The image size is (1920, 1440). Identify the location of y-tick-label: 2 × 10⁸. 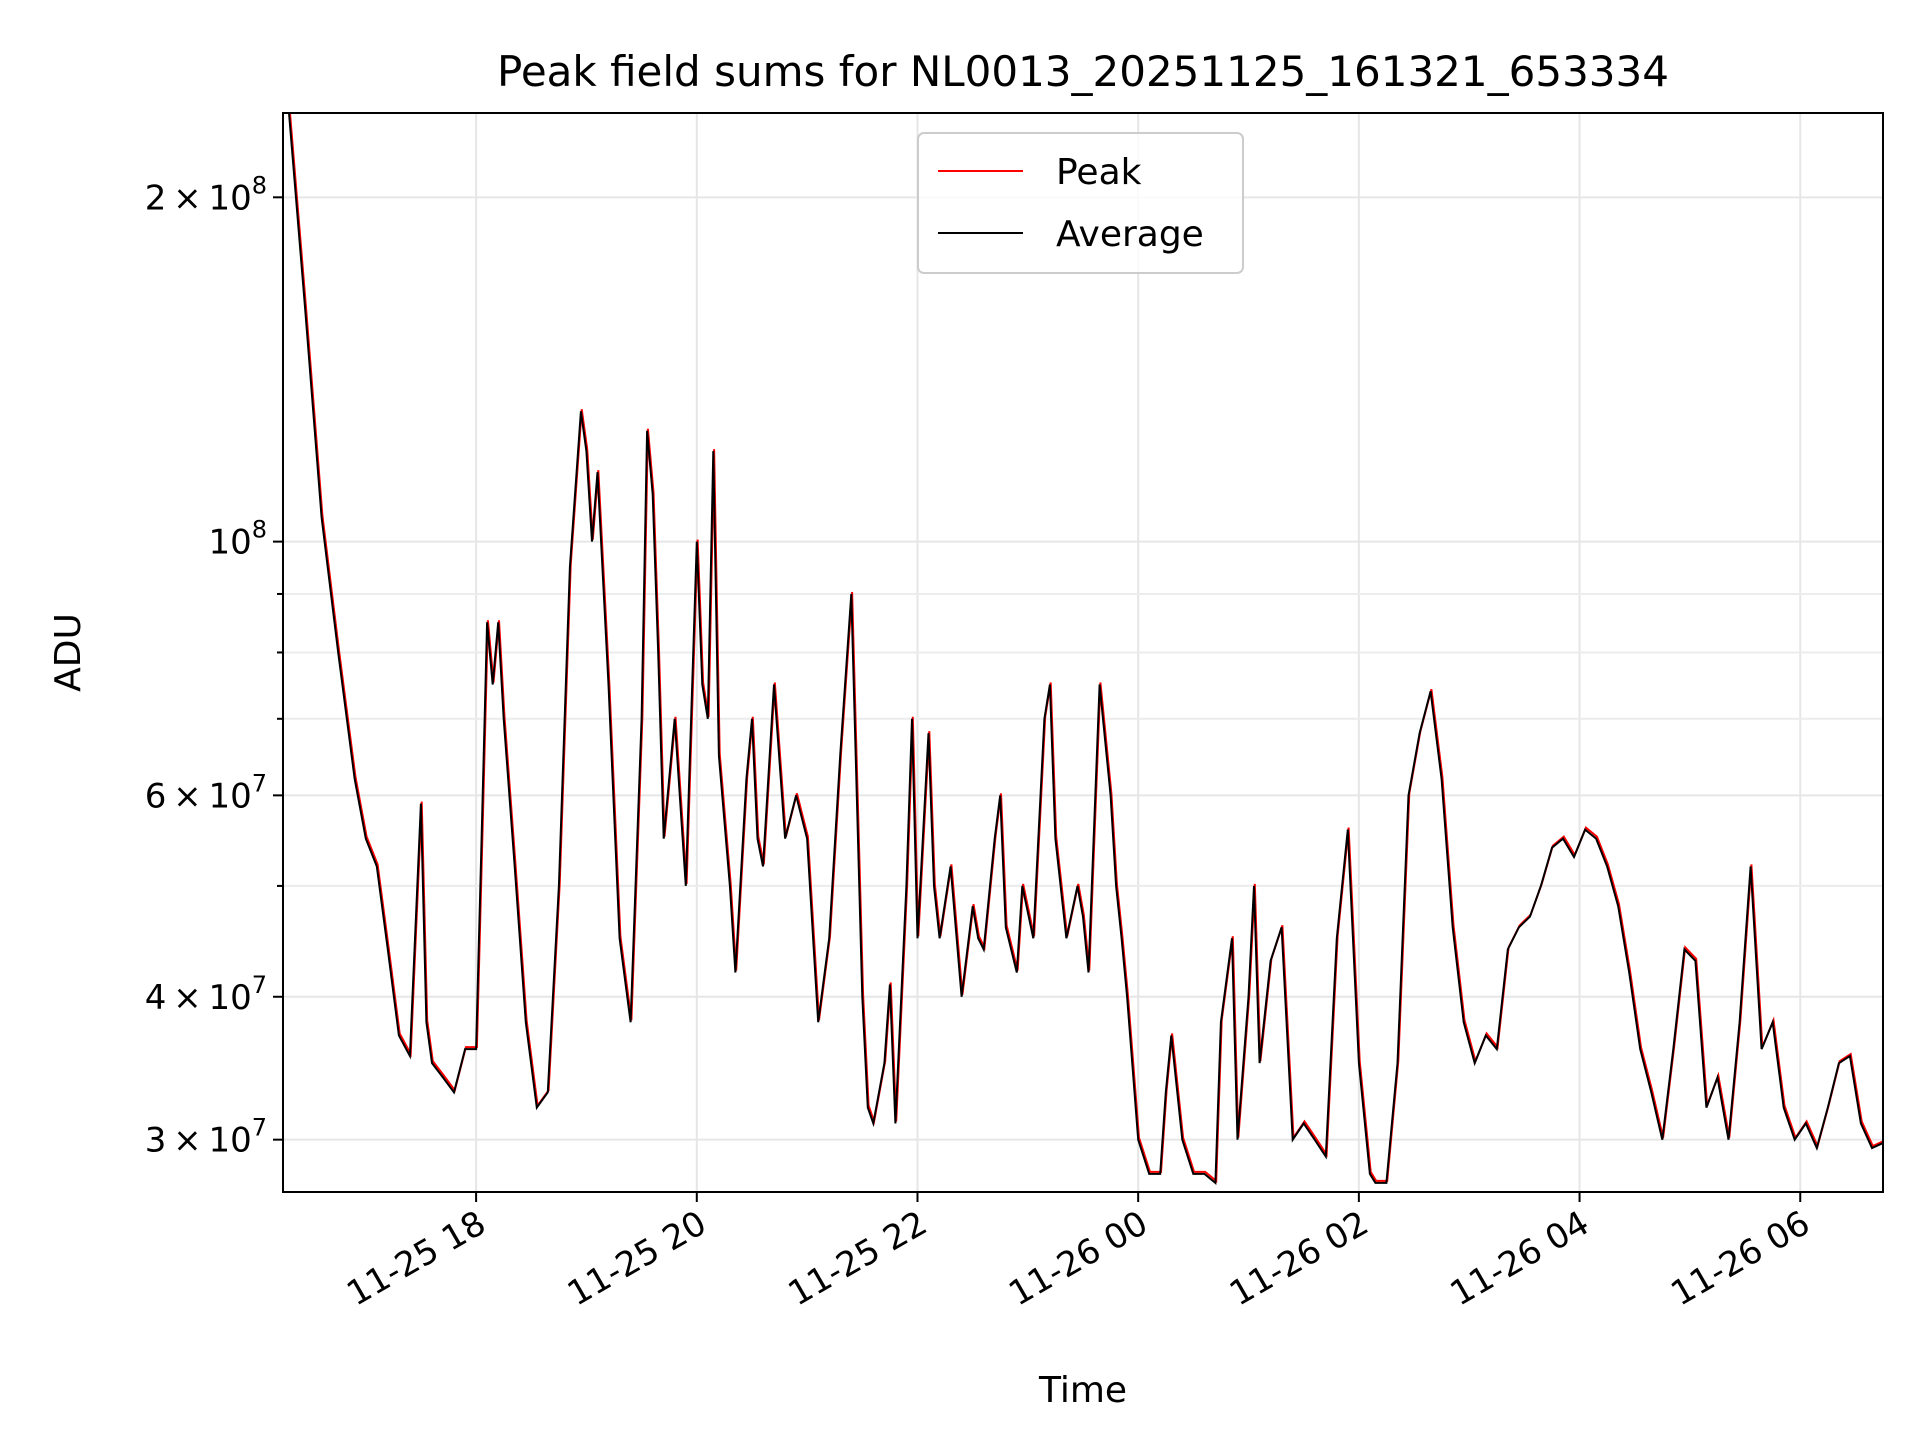
(206, 194).